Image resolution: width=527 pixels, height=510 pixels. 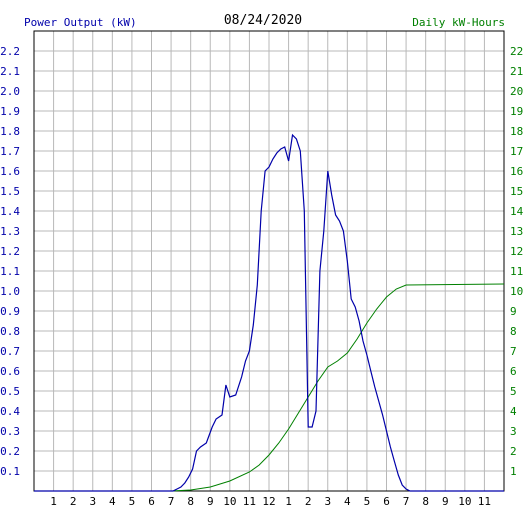 What do you see at coordinates (516, 191) in the screenshot?
I see `y-right-tick-label: 15` at bounding box center [516, 191].